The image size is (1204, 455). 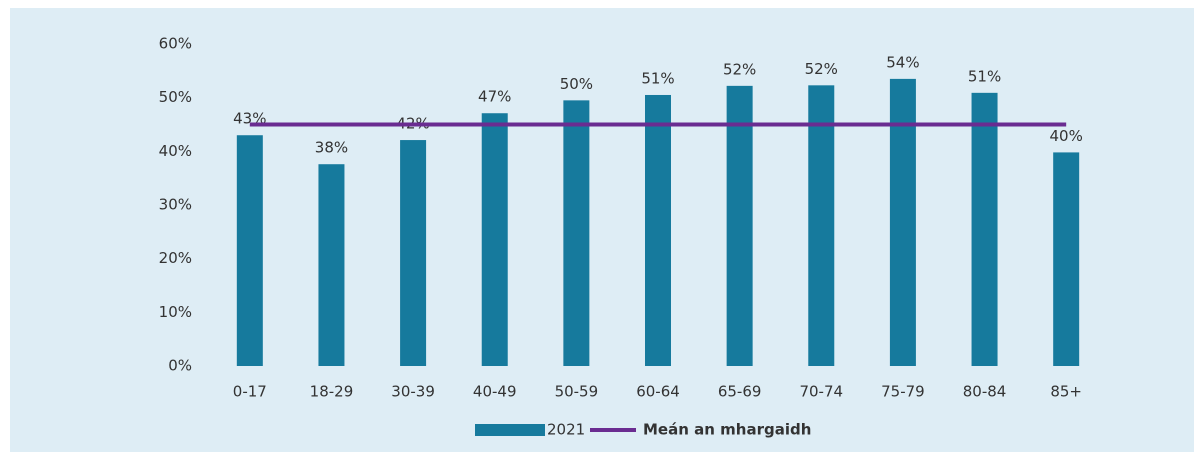 I want to click on legend-label: 2021, so click(x=566, y=430).